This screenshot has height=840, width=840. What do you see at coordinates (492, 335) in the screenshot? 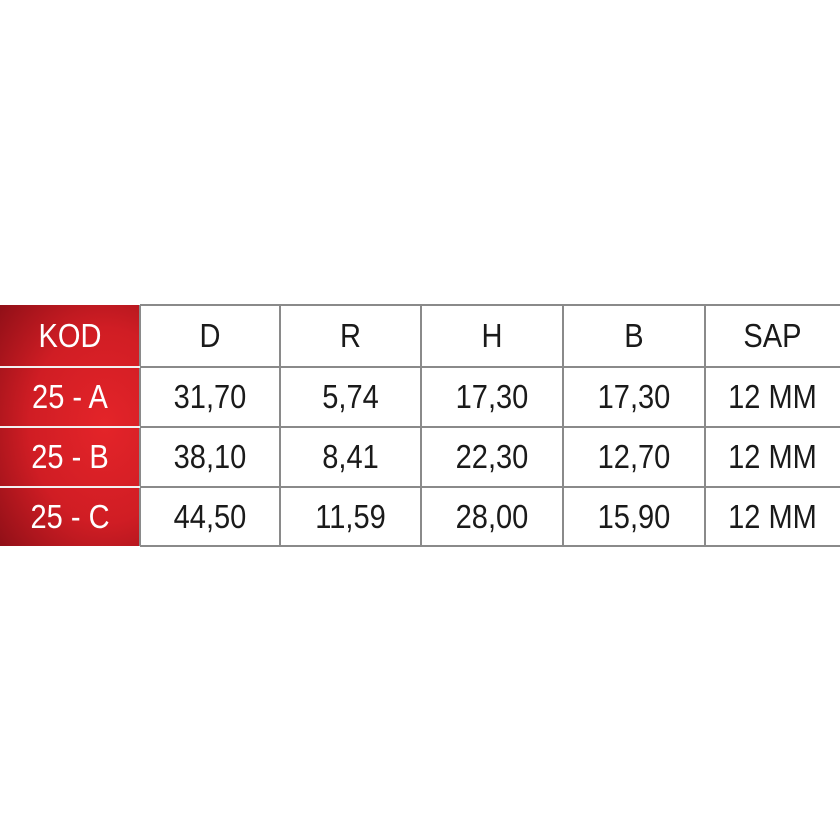
I see `header-cell: H` at bounding box center [492, 335].